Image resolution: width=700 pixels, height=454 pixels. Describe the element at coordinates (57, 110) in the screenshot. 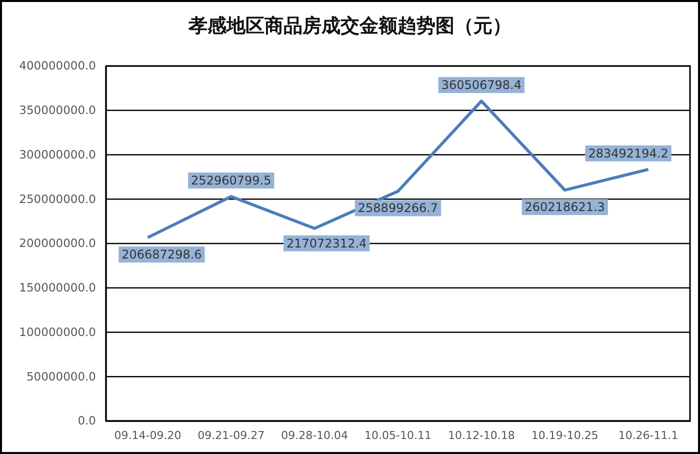

I see `y-tick-label: 350000000.0` at that location.